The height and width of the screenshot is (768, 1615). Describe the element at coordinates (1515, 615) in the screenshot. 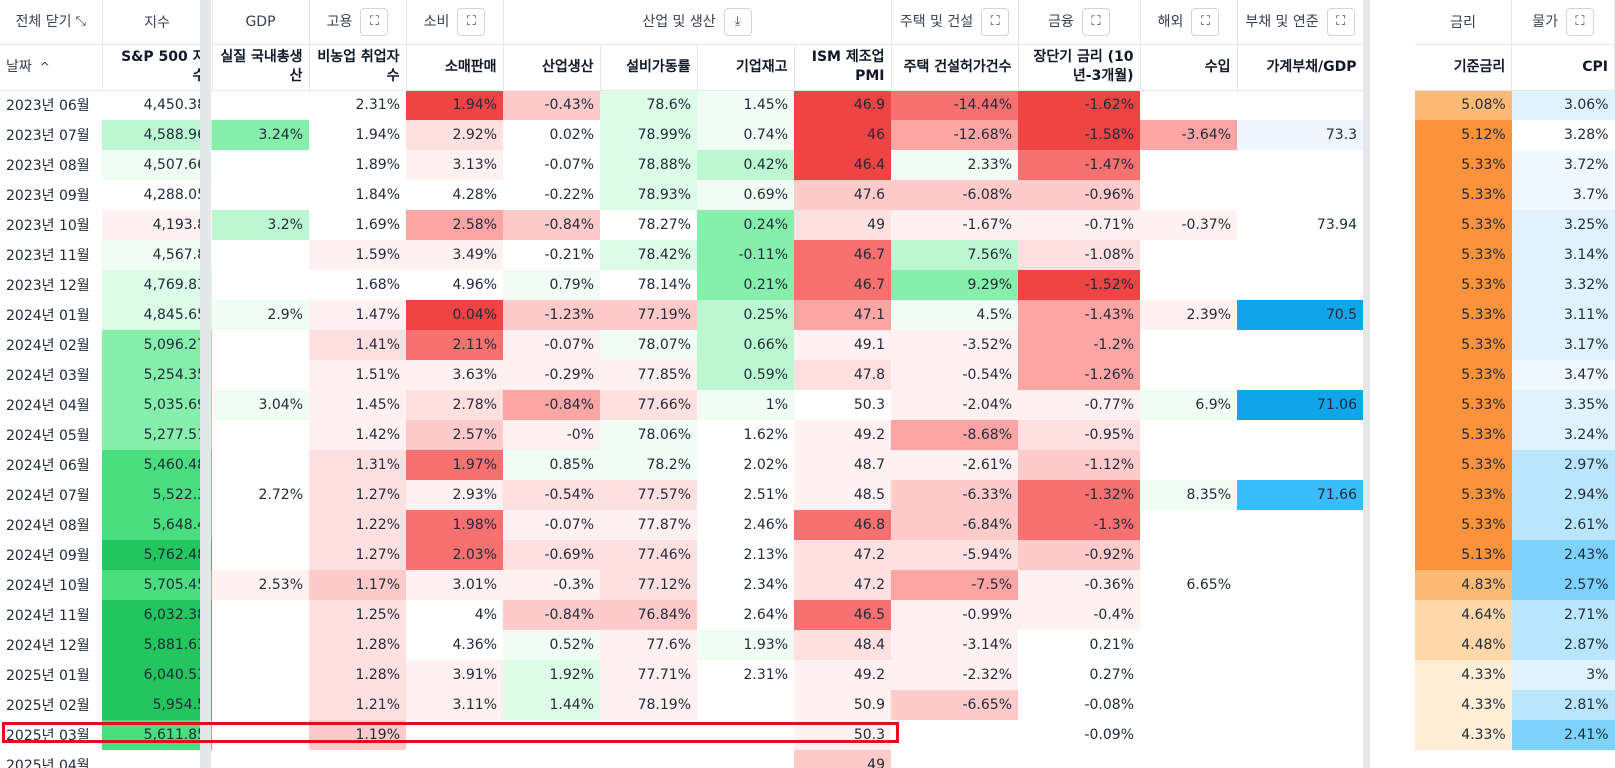

I see `table-row: 4.64% 2.71%` at that location.